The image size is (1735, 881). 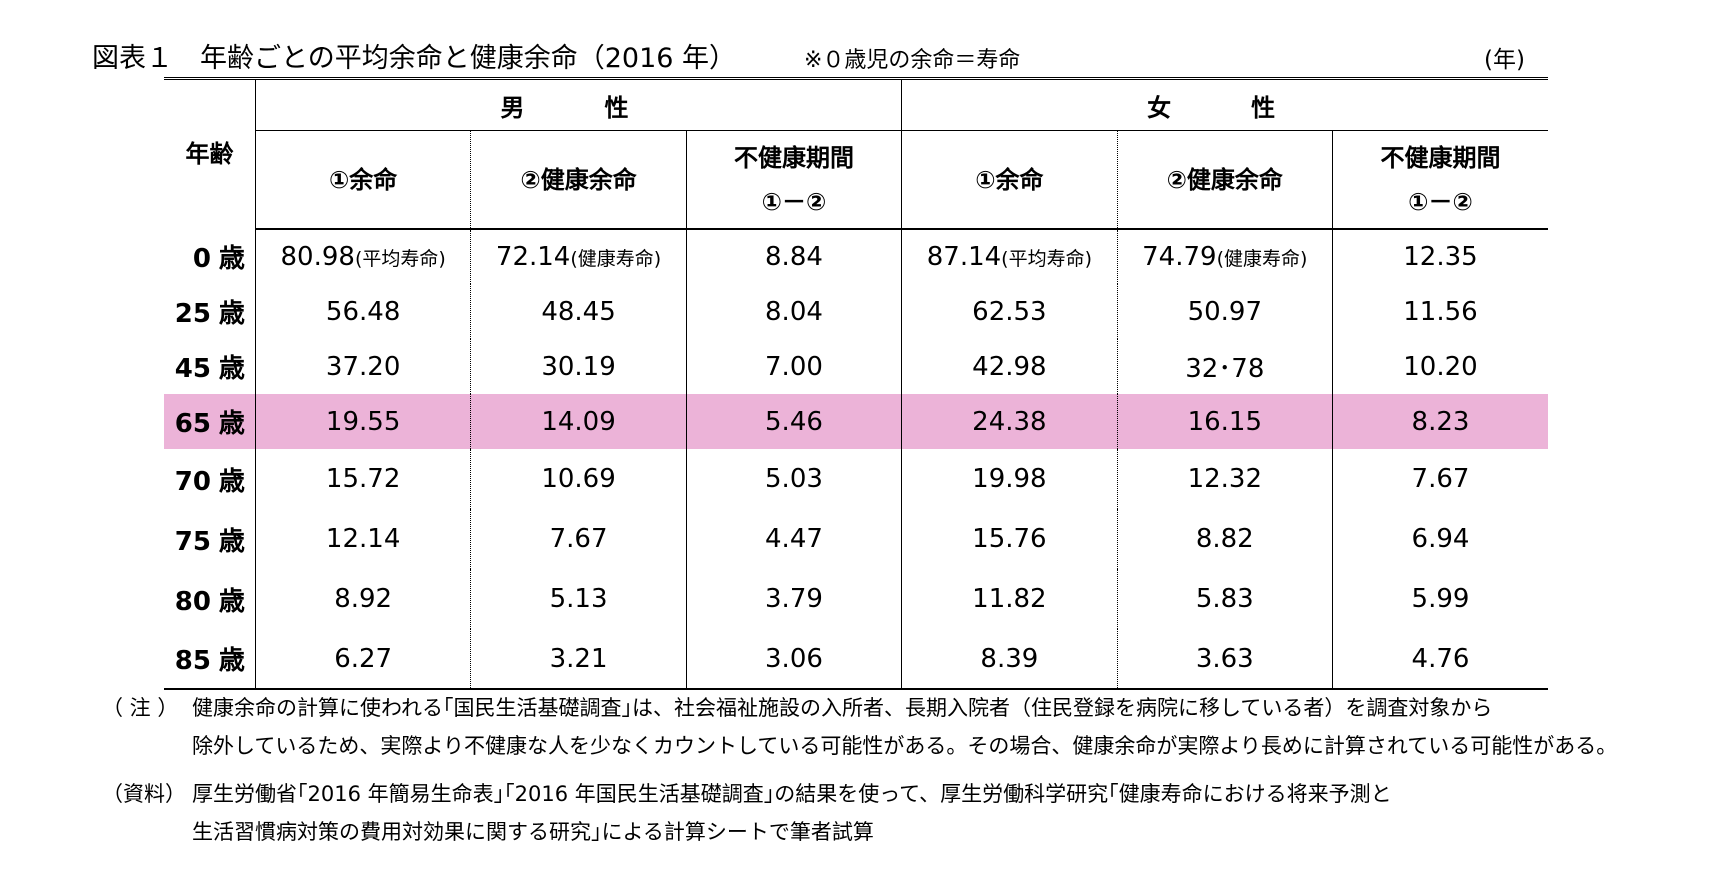 What do you see at coordinates (363, 658) in the screenshot?
I see `male-remaining-cell: 6.27` at bounding box center [363, 658].